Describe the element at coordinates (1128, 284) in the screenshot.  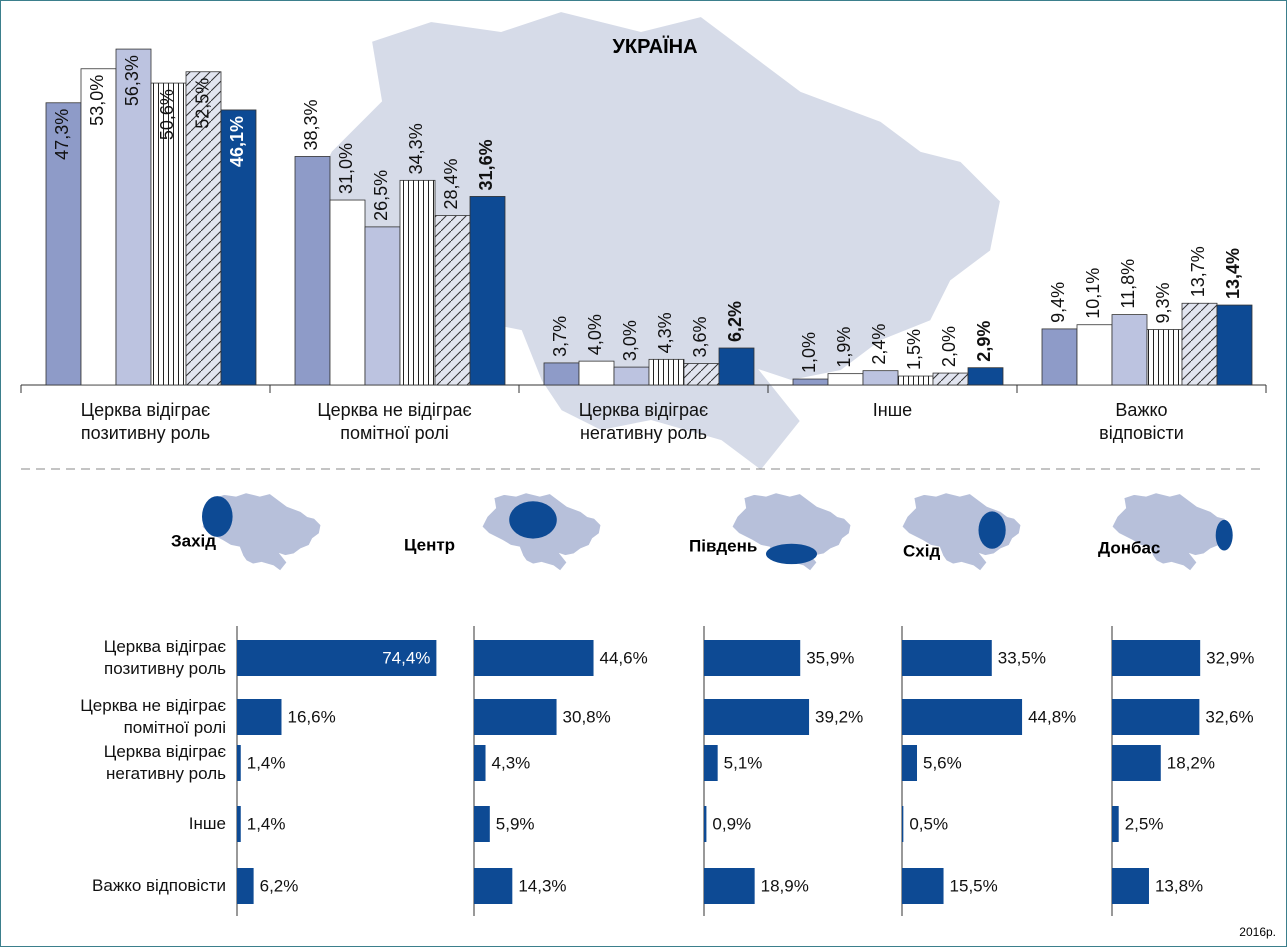
I see `data-label: 11,8%` at that location.